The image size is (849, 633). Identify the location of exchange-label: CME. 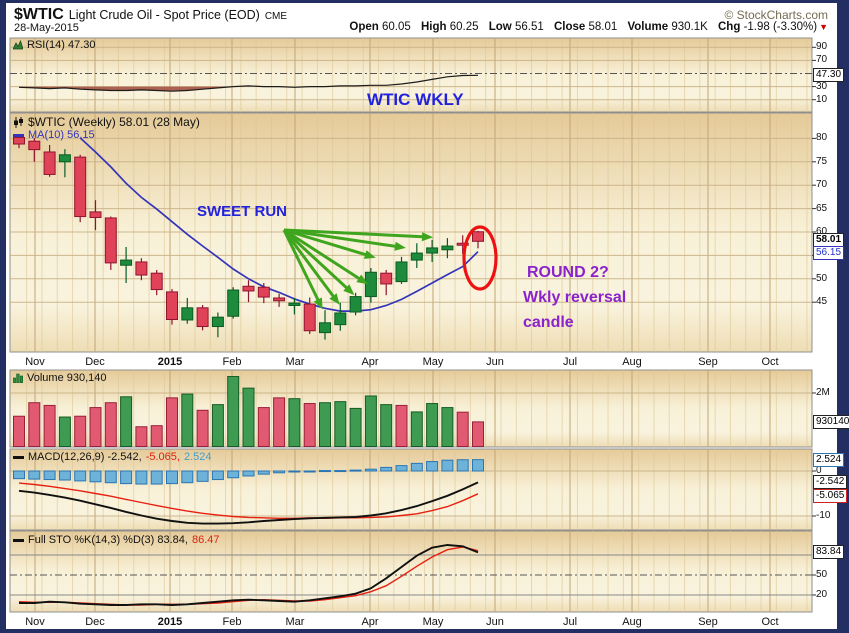
(276, 16).